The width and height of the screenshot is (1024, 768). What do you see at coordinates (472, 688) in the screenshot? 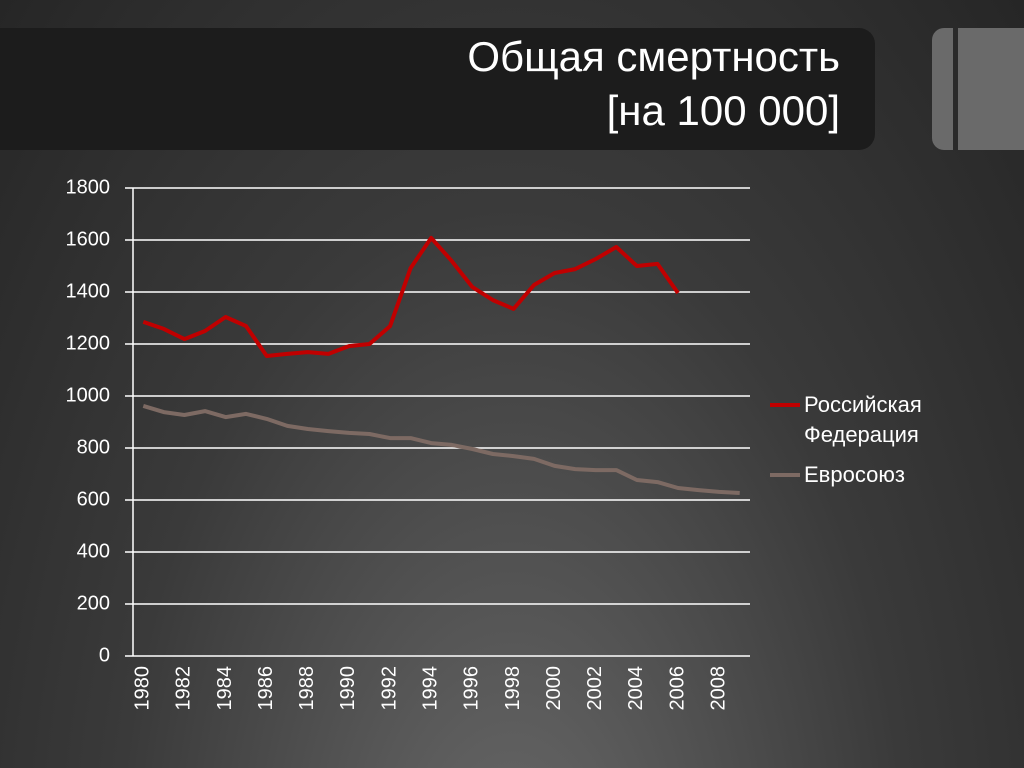
I see `x-tick-label: 1996` at bounding box center [472, 688].